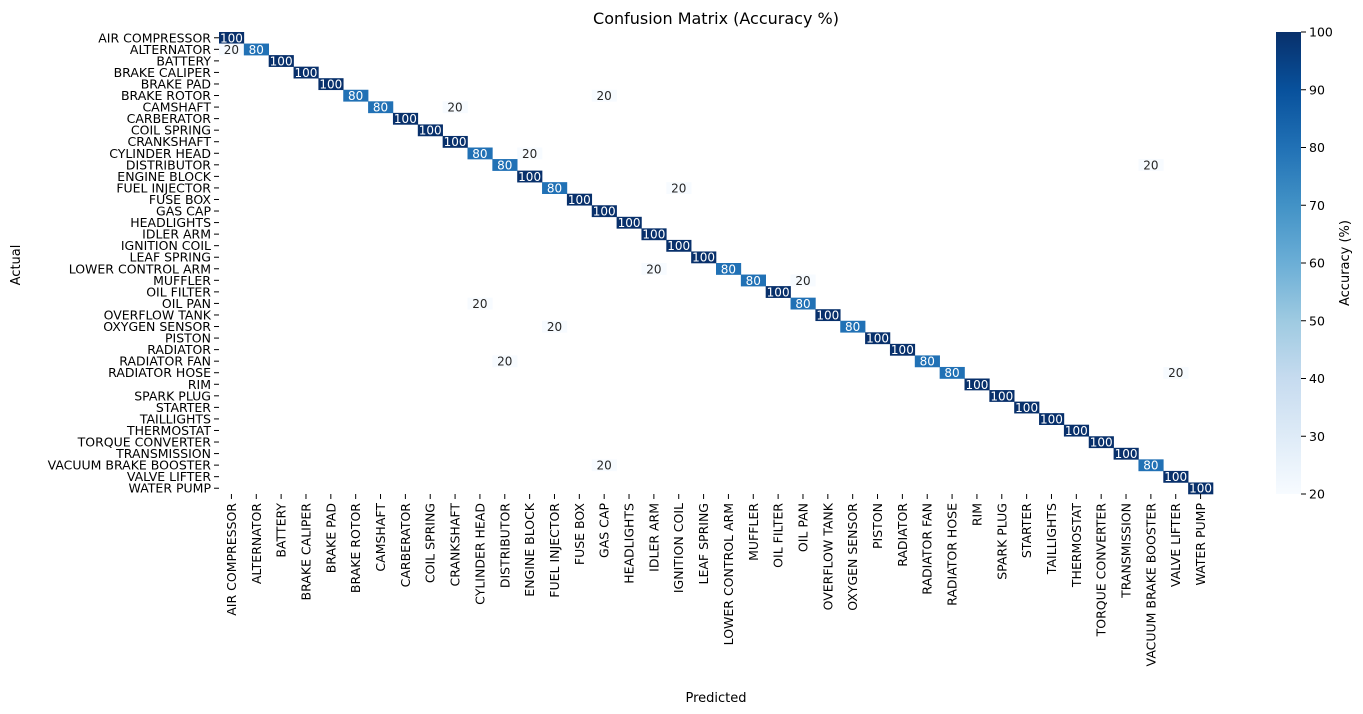  I want to click on x-tick-label: BRAKE ROTOR, so click(355, 548).